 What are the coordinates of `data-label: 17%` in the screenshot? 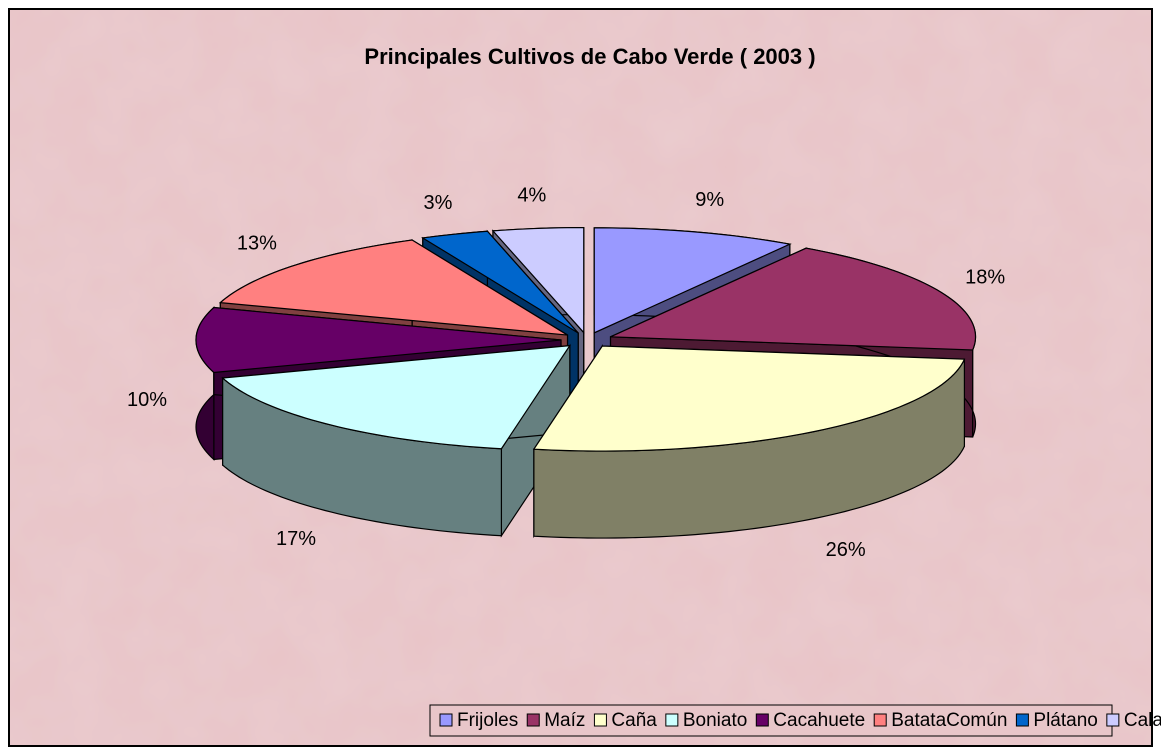 It's located at (296, 539).